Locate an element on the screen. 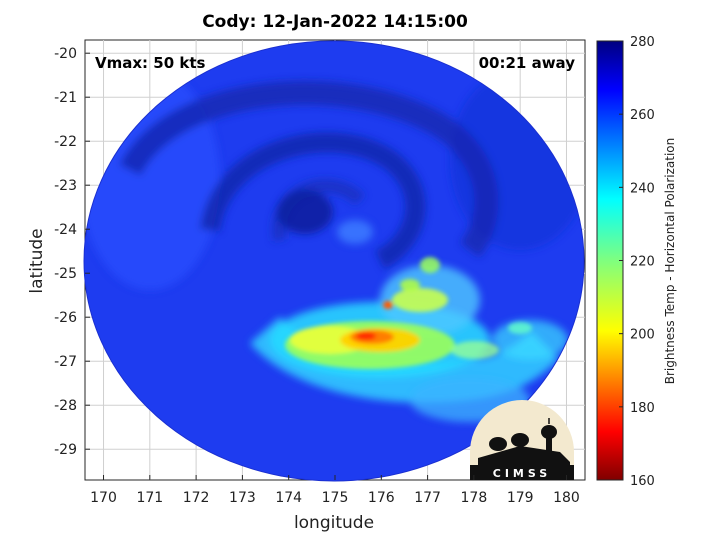  colorbar-tick-label: 180 is located at coordinates (642, 408).